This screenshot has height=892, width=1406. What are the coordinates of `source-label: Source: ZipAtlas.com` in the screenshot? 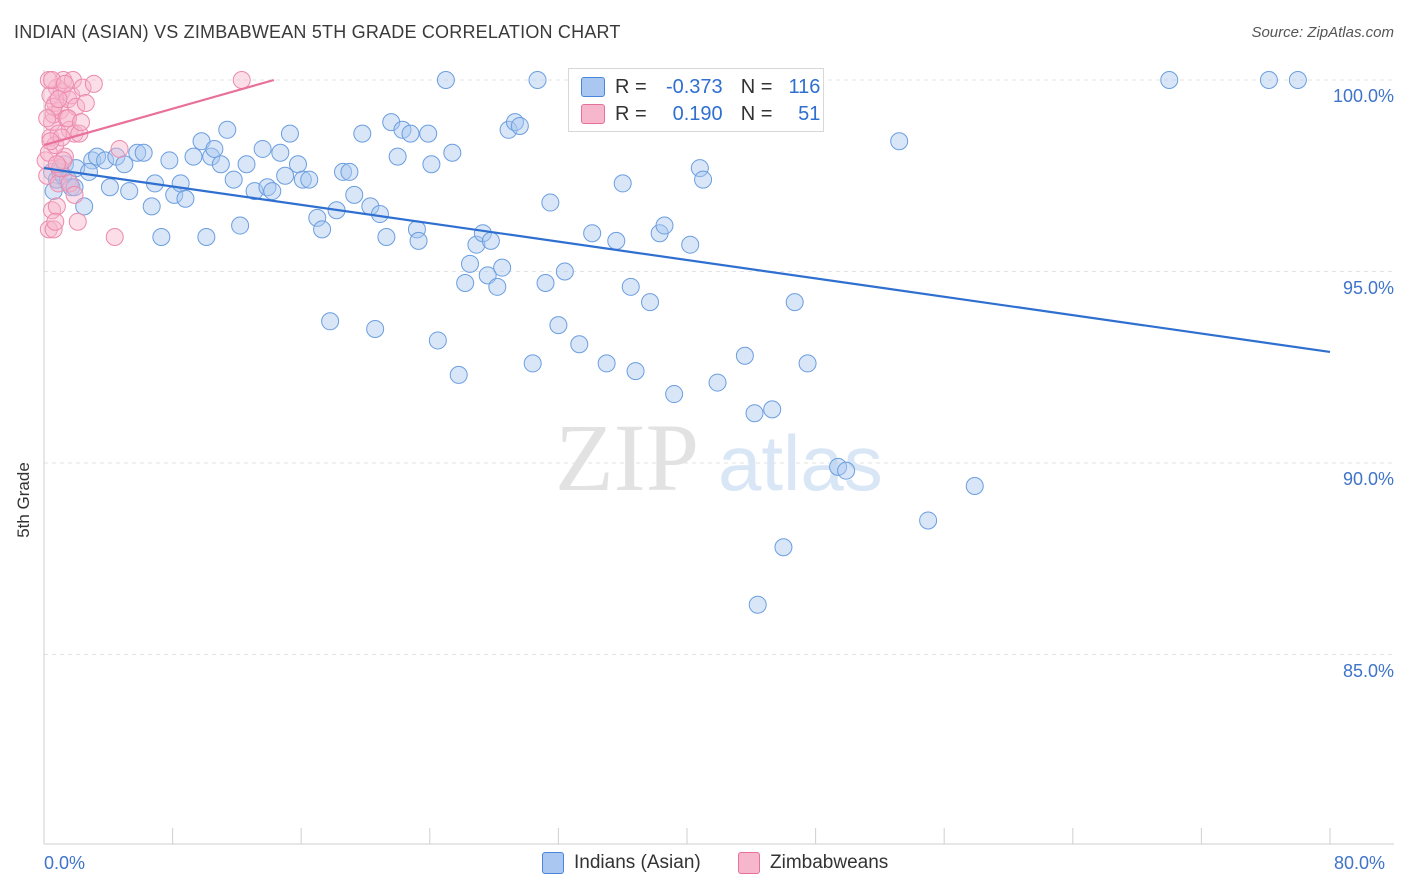 It's located at (1322, 32).